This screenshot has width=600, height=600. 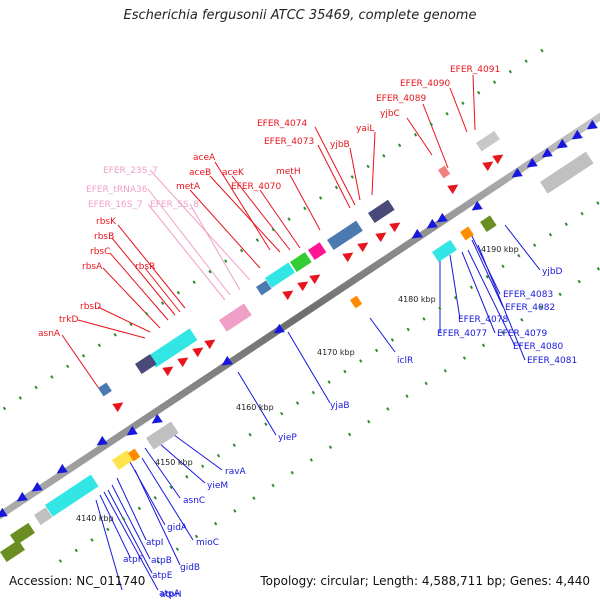 What do you see at coordinates (500, 249) in the screenshot?
I see `tick-label: 4190 kbp` at bounding box center [500, 249].